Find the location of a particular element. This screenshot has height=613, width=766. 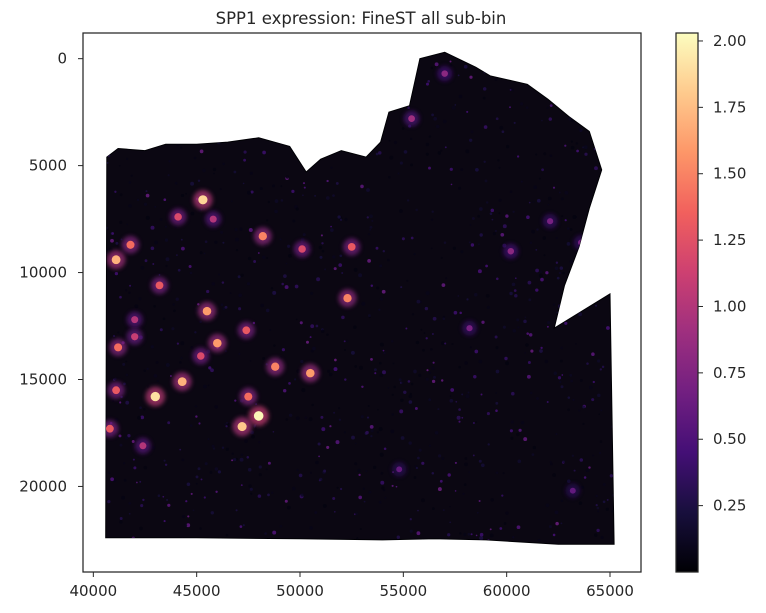

colorbar-tick-label: 0.25 is located at coordinates (729, 506).